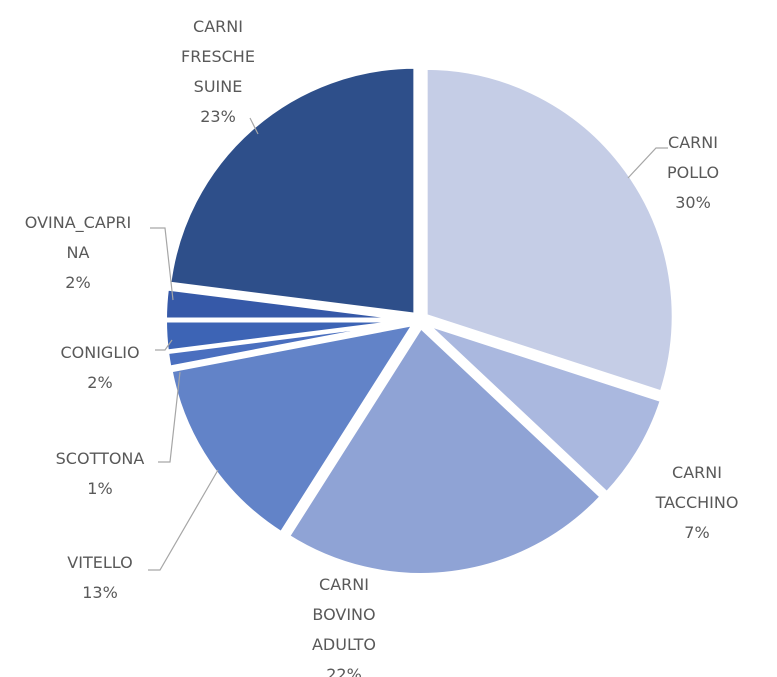  Describe the element at coordinates (344, 671) in the screenshot. I see `value-label: 22%` at that location.